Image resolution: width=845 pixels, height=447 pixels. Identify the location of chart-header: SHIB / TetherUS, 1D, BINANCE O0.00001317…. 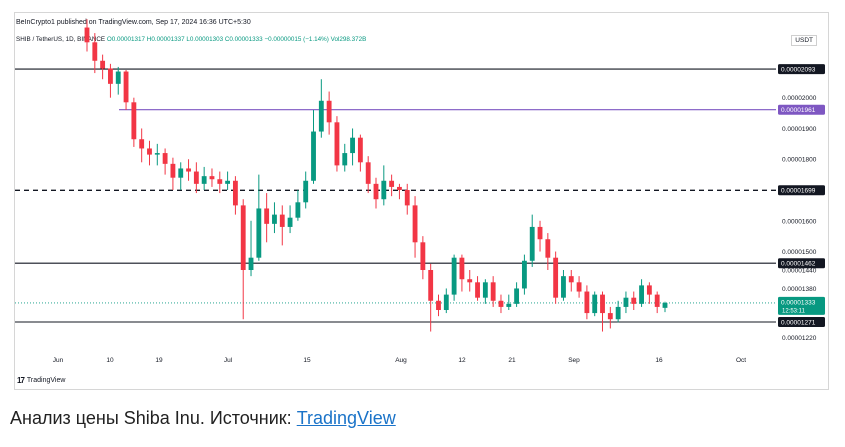
(191, 39).